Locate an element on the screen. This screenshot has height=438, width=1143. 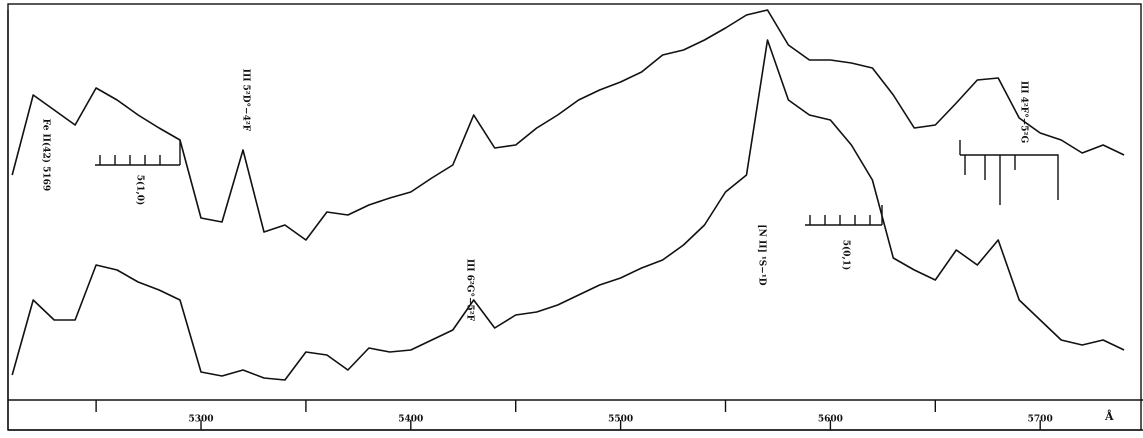
x-tick-label: 5400 is located at coordinates (410, 420).